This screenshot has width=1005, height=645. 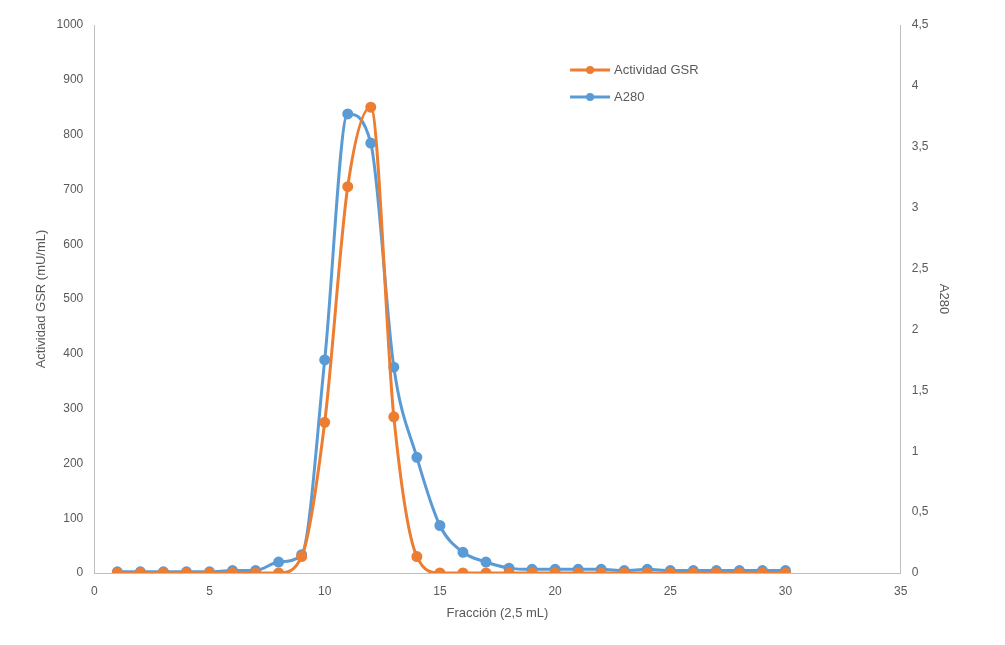 What do you see at coordinates (210, 590) in the screenshot?
I see `x-tick-label: 5` at bounding box center [210, 590].